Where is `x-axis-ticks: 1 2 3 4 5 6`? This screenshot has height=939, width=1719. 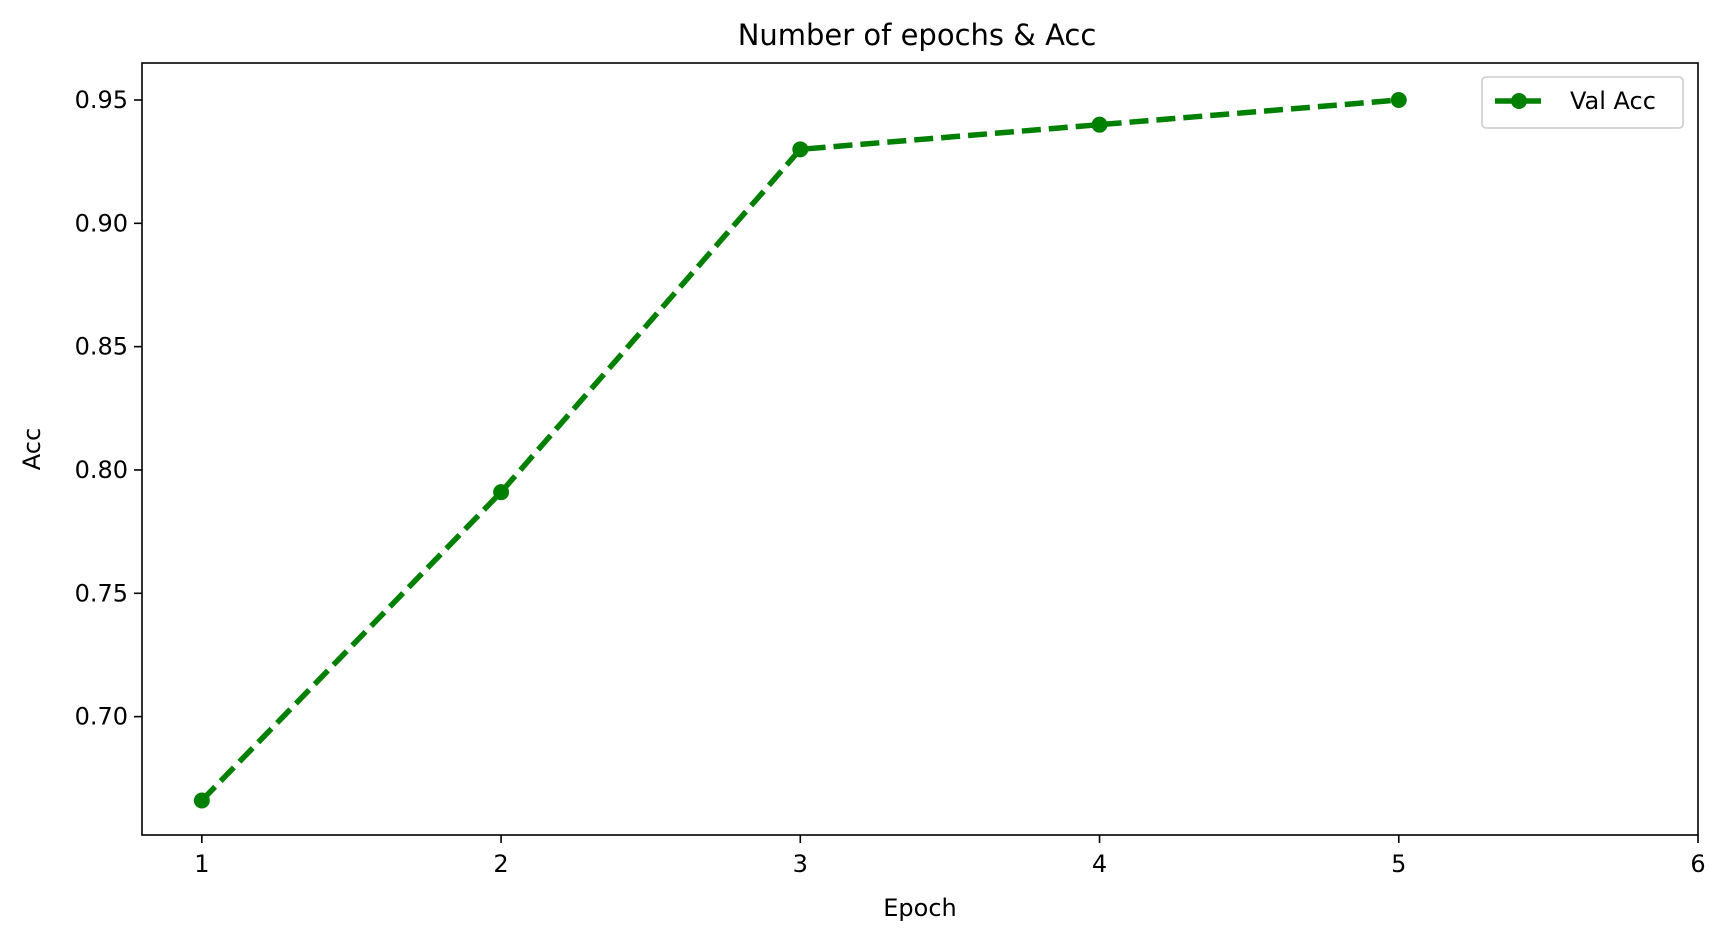 x-axis-ticks: 1 2 3 4 5 6 is located at coordinates (950, 856).